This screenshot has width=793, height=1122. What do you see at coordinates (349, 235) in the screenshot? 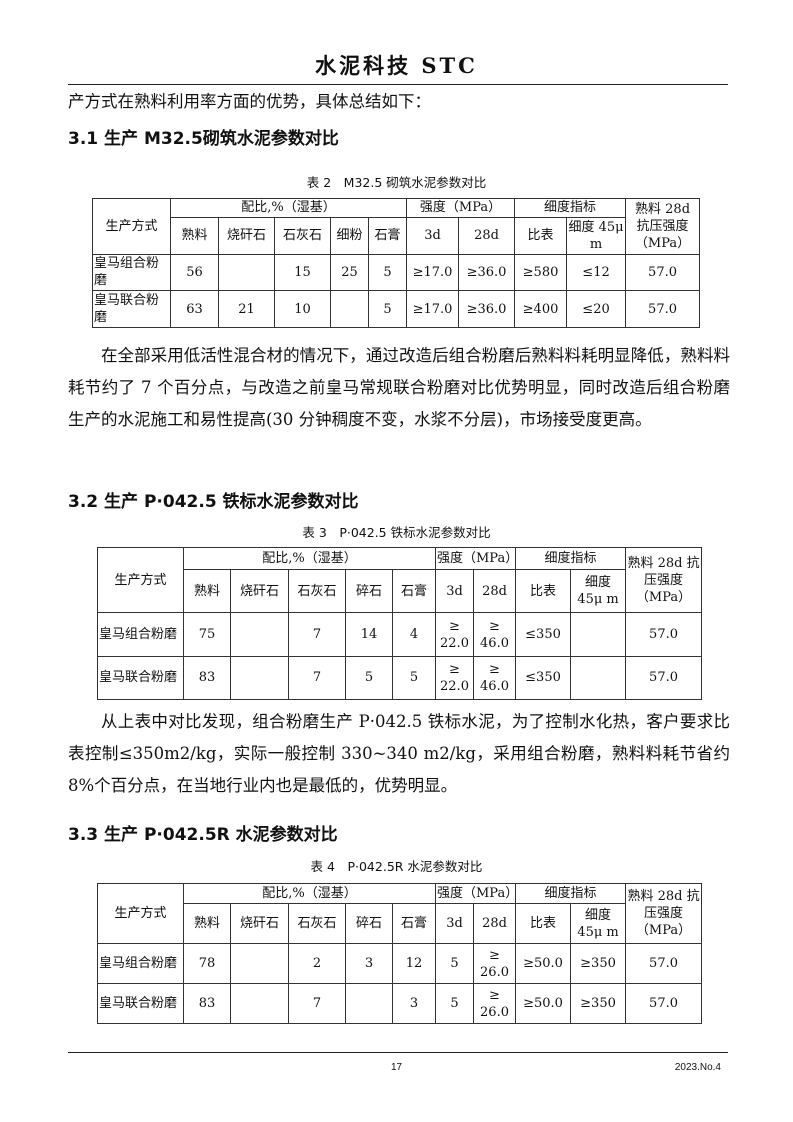
I see `column-header: 细粉` at bounding box center [349, 235].